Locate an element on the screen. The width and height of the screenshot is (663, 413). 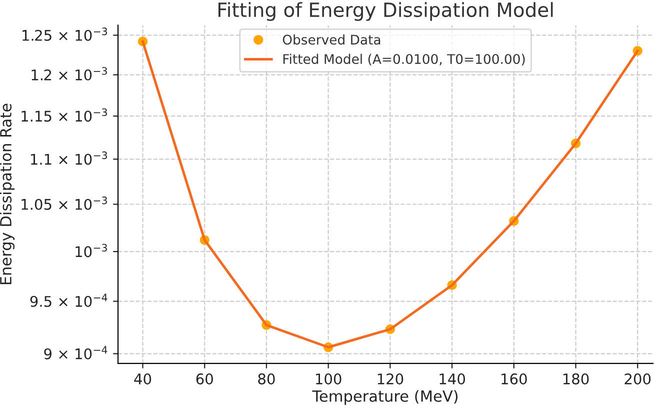
y-tick-label: 9 × 10$^{−4}$ is located at coordinates (76, 353).